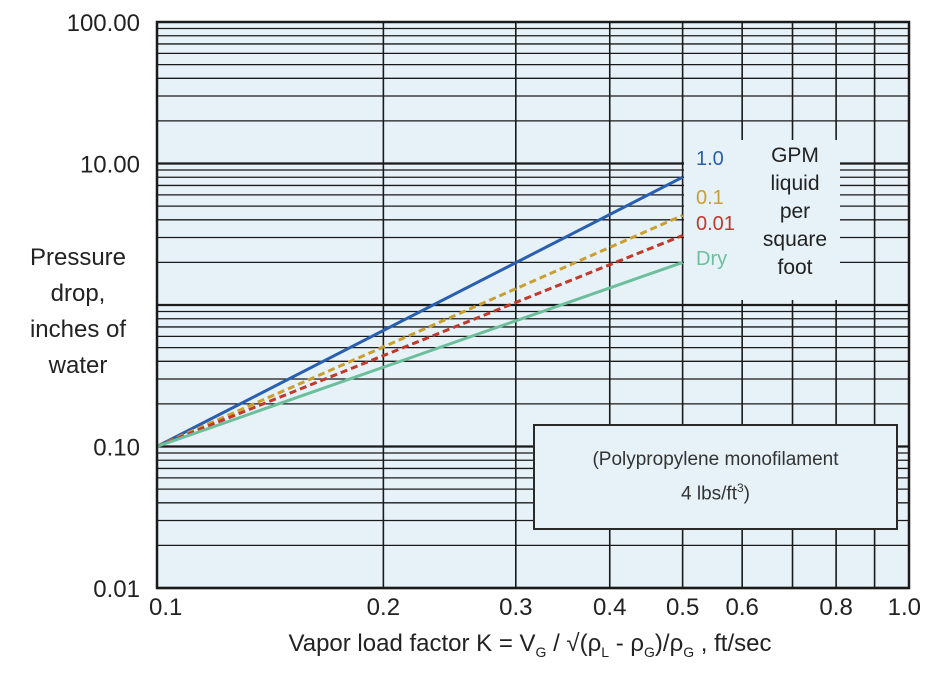 The height and width of the screenshot is (677, 927). Describe the element at coordinates (515, 607) in the screenshot. I see `x-tick-label: 0.3` at that location.